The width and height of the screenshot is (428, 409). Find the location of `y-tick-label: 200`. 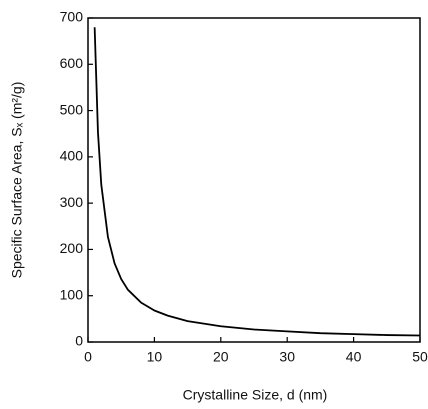

y-tick-label: 200 is located at coordinates (72, 248).